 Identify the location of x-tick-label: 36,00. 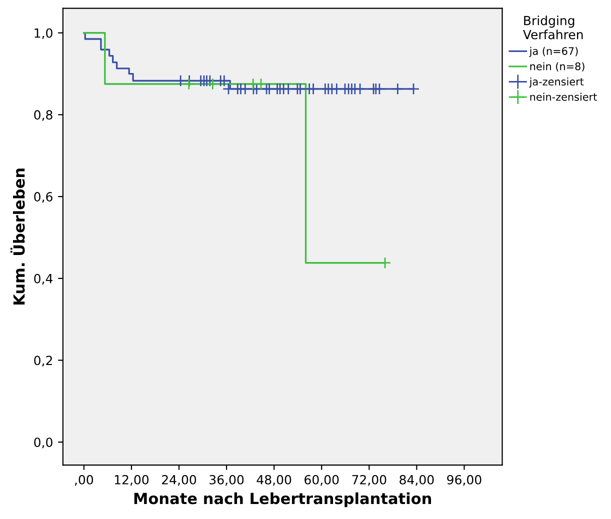
(227, 480).